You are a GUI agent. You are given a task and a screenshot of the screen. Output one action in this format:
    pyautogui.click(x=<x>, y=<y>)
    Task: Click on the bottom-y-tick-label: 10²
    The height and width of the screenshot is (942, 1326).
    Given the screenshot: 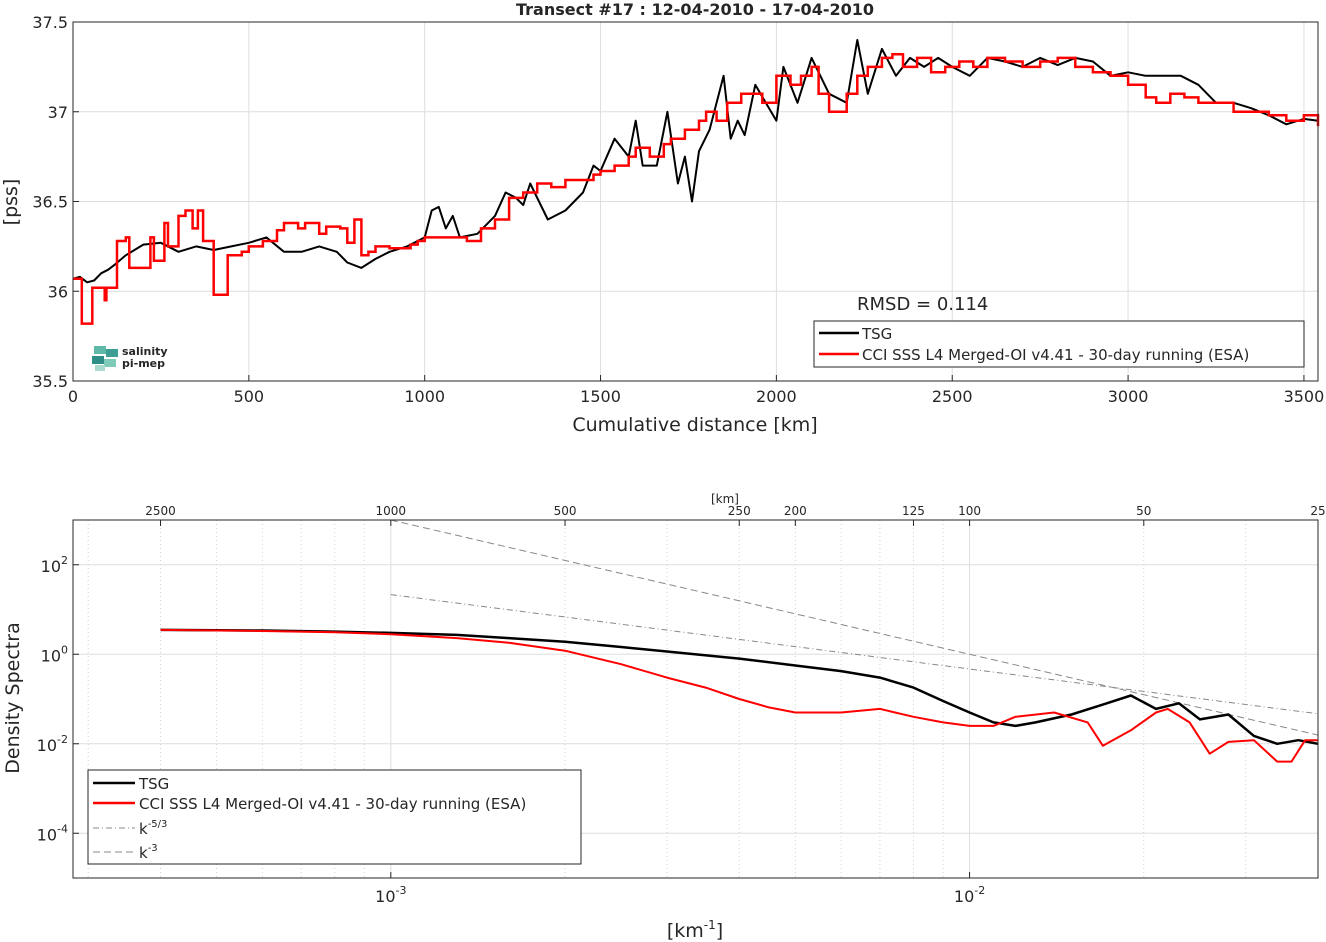 What is the action you would take?
    pyautogui.click(x=54, y=565)
    